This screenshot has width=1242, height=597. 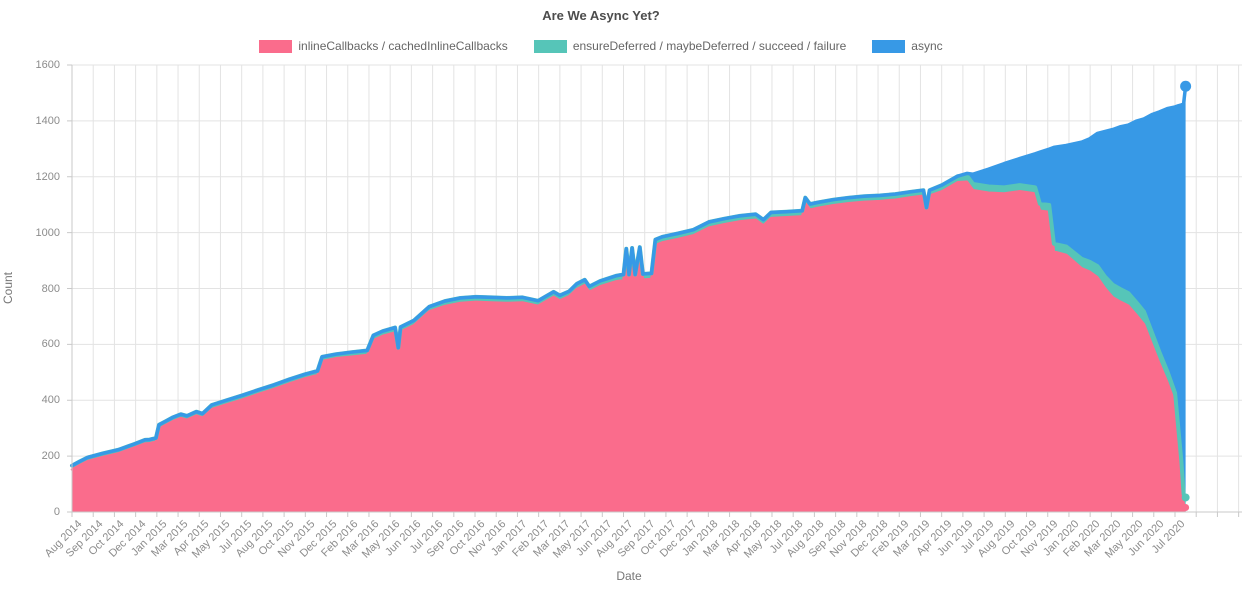 I want to click on y-tick-label: 1000, so click(x=47, y=232).